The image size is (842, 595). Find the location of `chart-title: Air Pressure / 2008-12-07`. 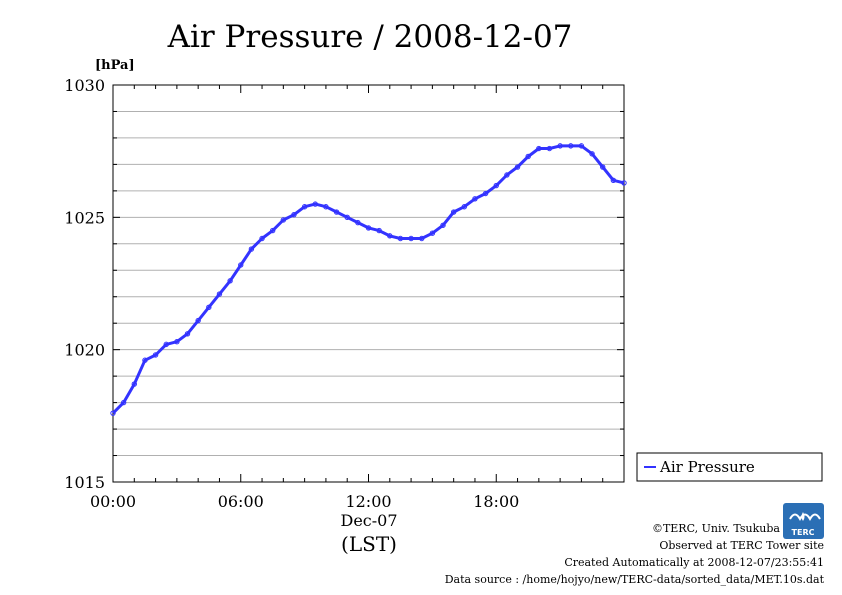

chart-title: Air Pressure / 2008-12-07 is located at coordinates (370, 37).